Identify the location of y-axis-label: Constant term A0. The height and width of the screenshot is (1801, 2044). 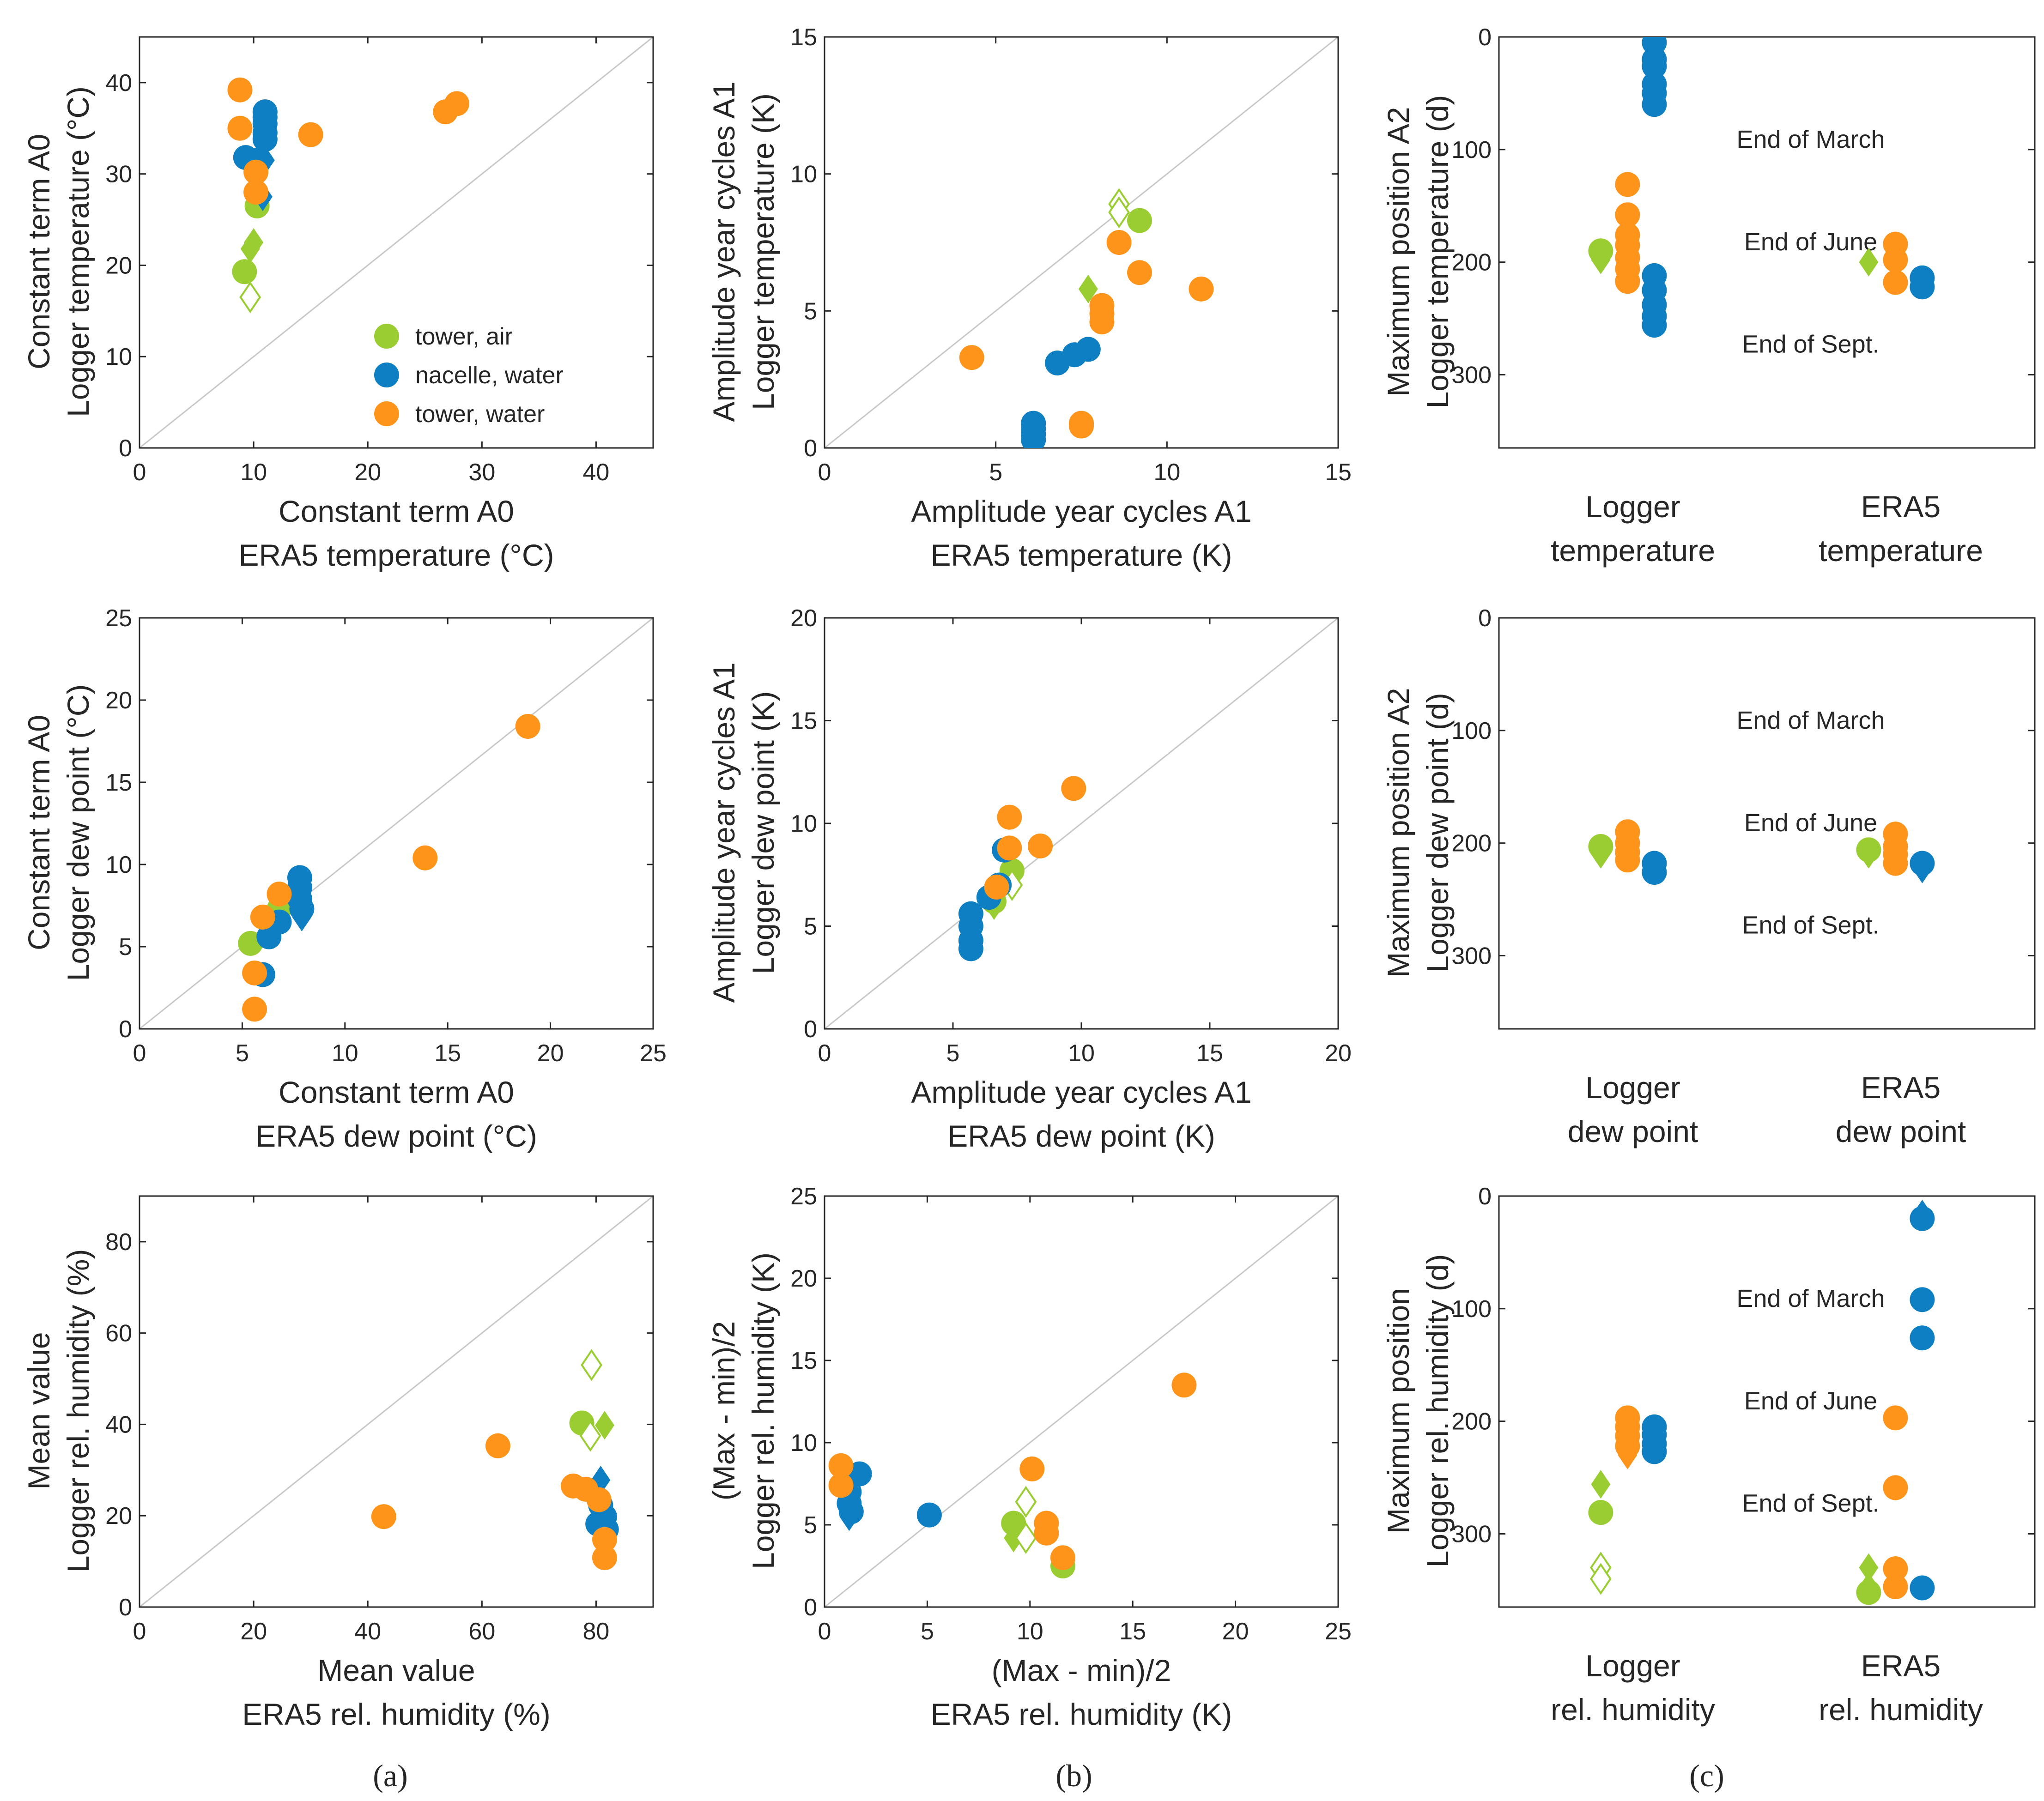
(39, 251).